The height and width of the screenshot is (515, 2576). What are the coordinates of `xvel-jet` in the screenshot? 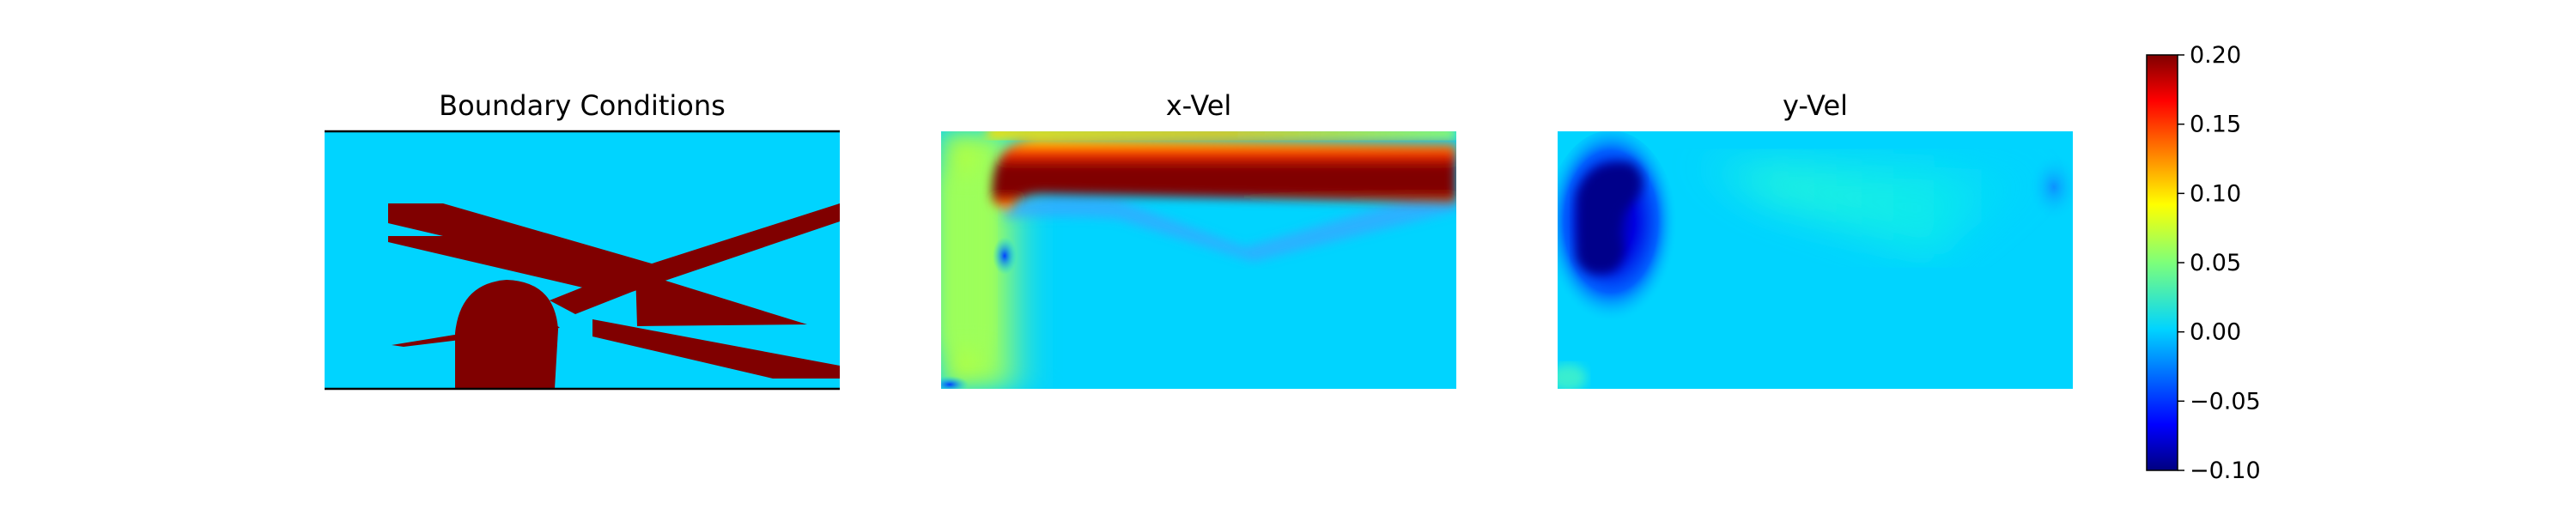 It's located at (1224, 175).